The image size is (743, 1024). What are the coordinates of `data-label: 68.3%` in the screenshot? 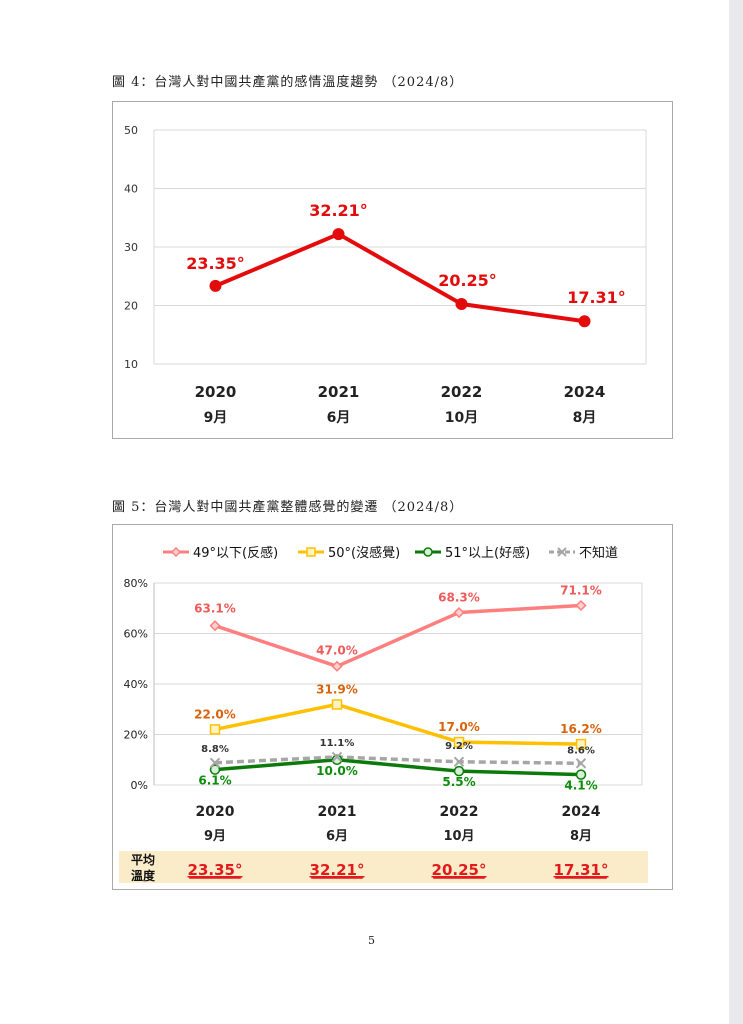 It's located at (459, 598).